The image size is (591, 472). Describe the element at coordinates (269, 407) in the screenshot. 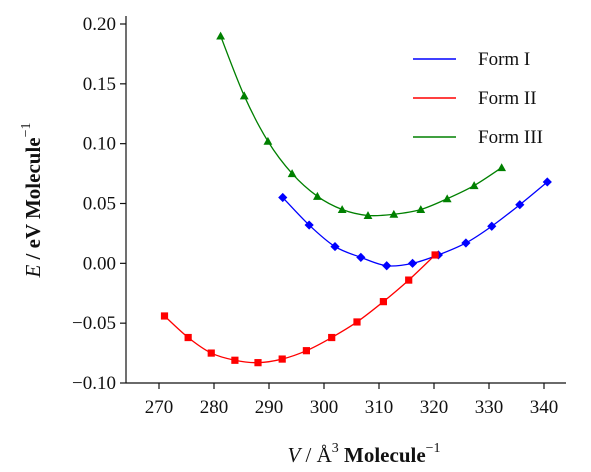

I see `x-tick-label: 290` at that location.